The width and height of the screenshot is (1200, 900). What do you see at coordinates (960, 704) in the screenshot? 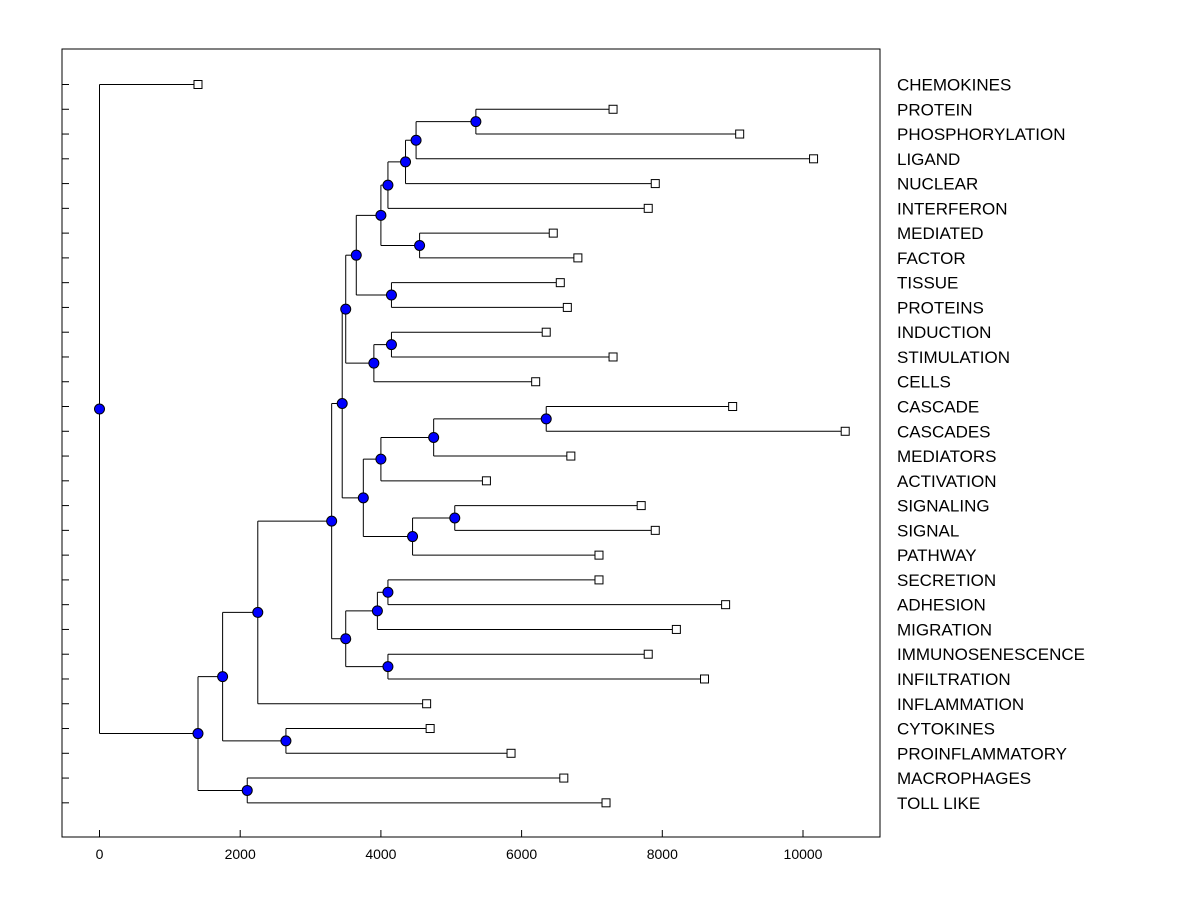
I see `leaf-label: INFLAMMATION` at bounding box center [960, 704].